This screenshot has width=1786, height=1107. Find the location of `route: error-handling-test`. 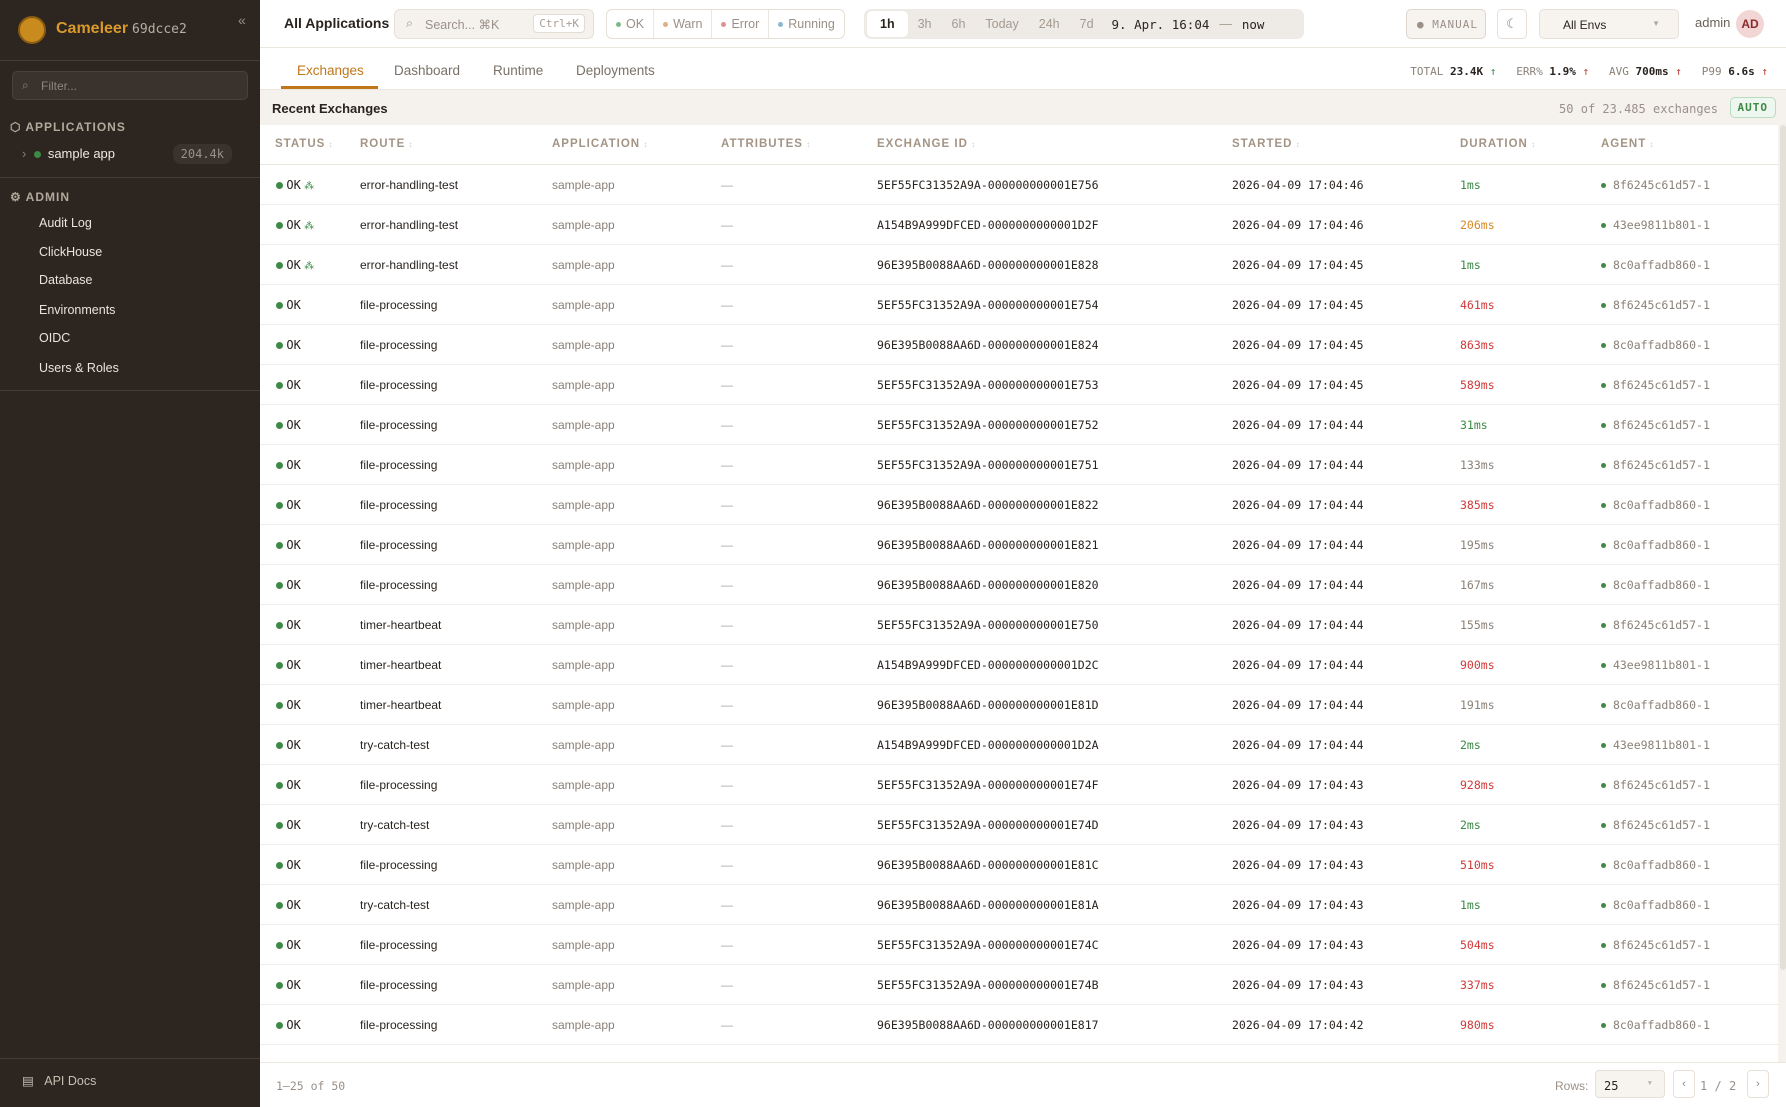

route: error-handling-test is located at coordinates (409, 225).